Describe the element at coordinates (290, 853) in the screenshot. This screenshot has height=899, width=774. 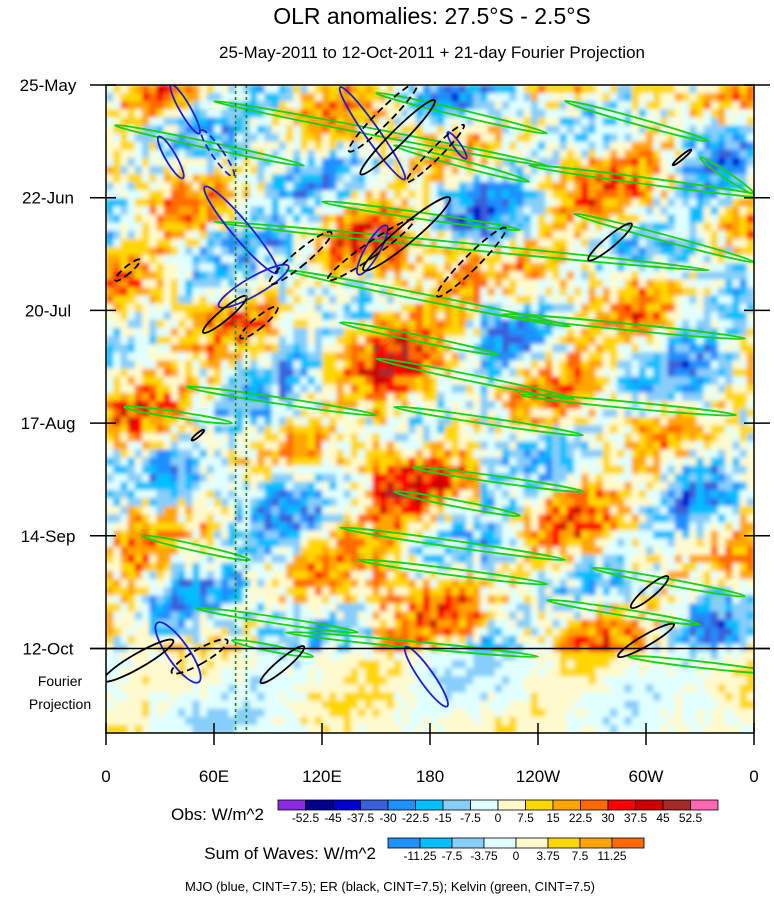
I see `waves-scale-label: Sum of Waves: W/m^2` at that location.